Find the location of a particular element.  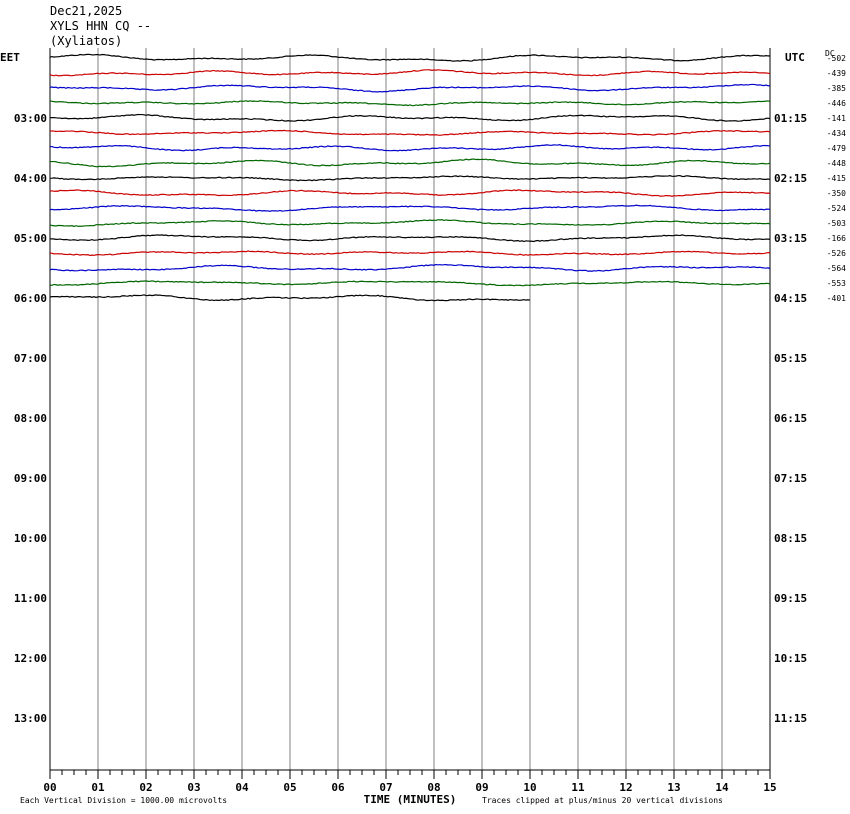

x-tick-label-07: 07 is located at coordinates (385, 787).